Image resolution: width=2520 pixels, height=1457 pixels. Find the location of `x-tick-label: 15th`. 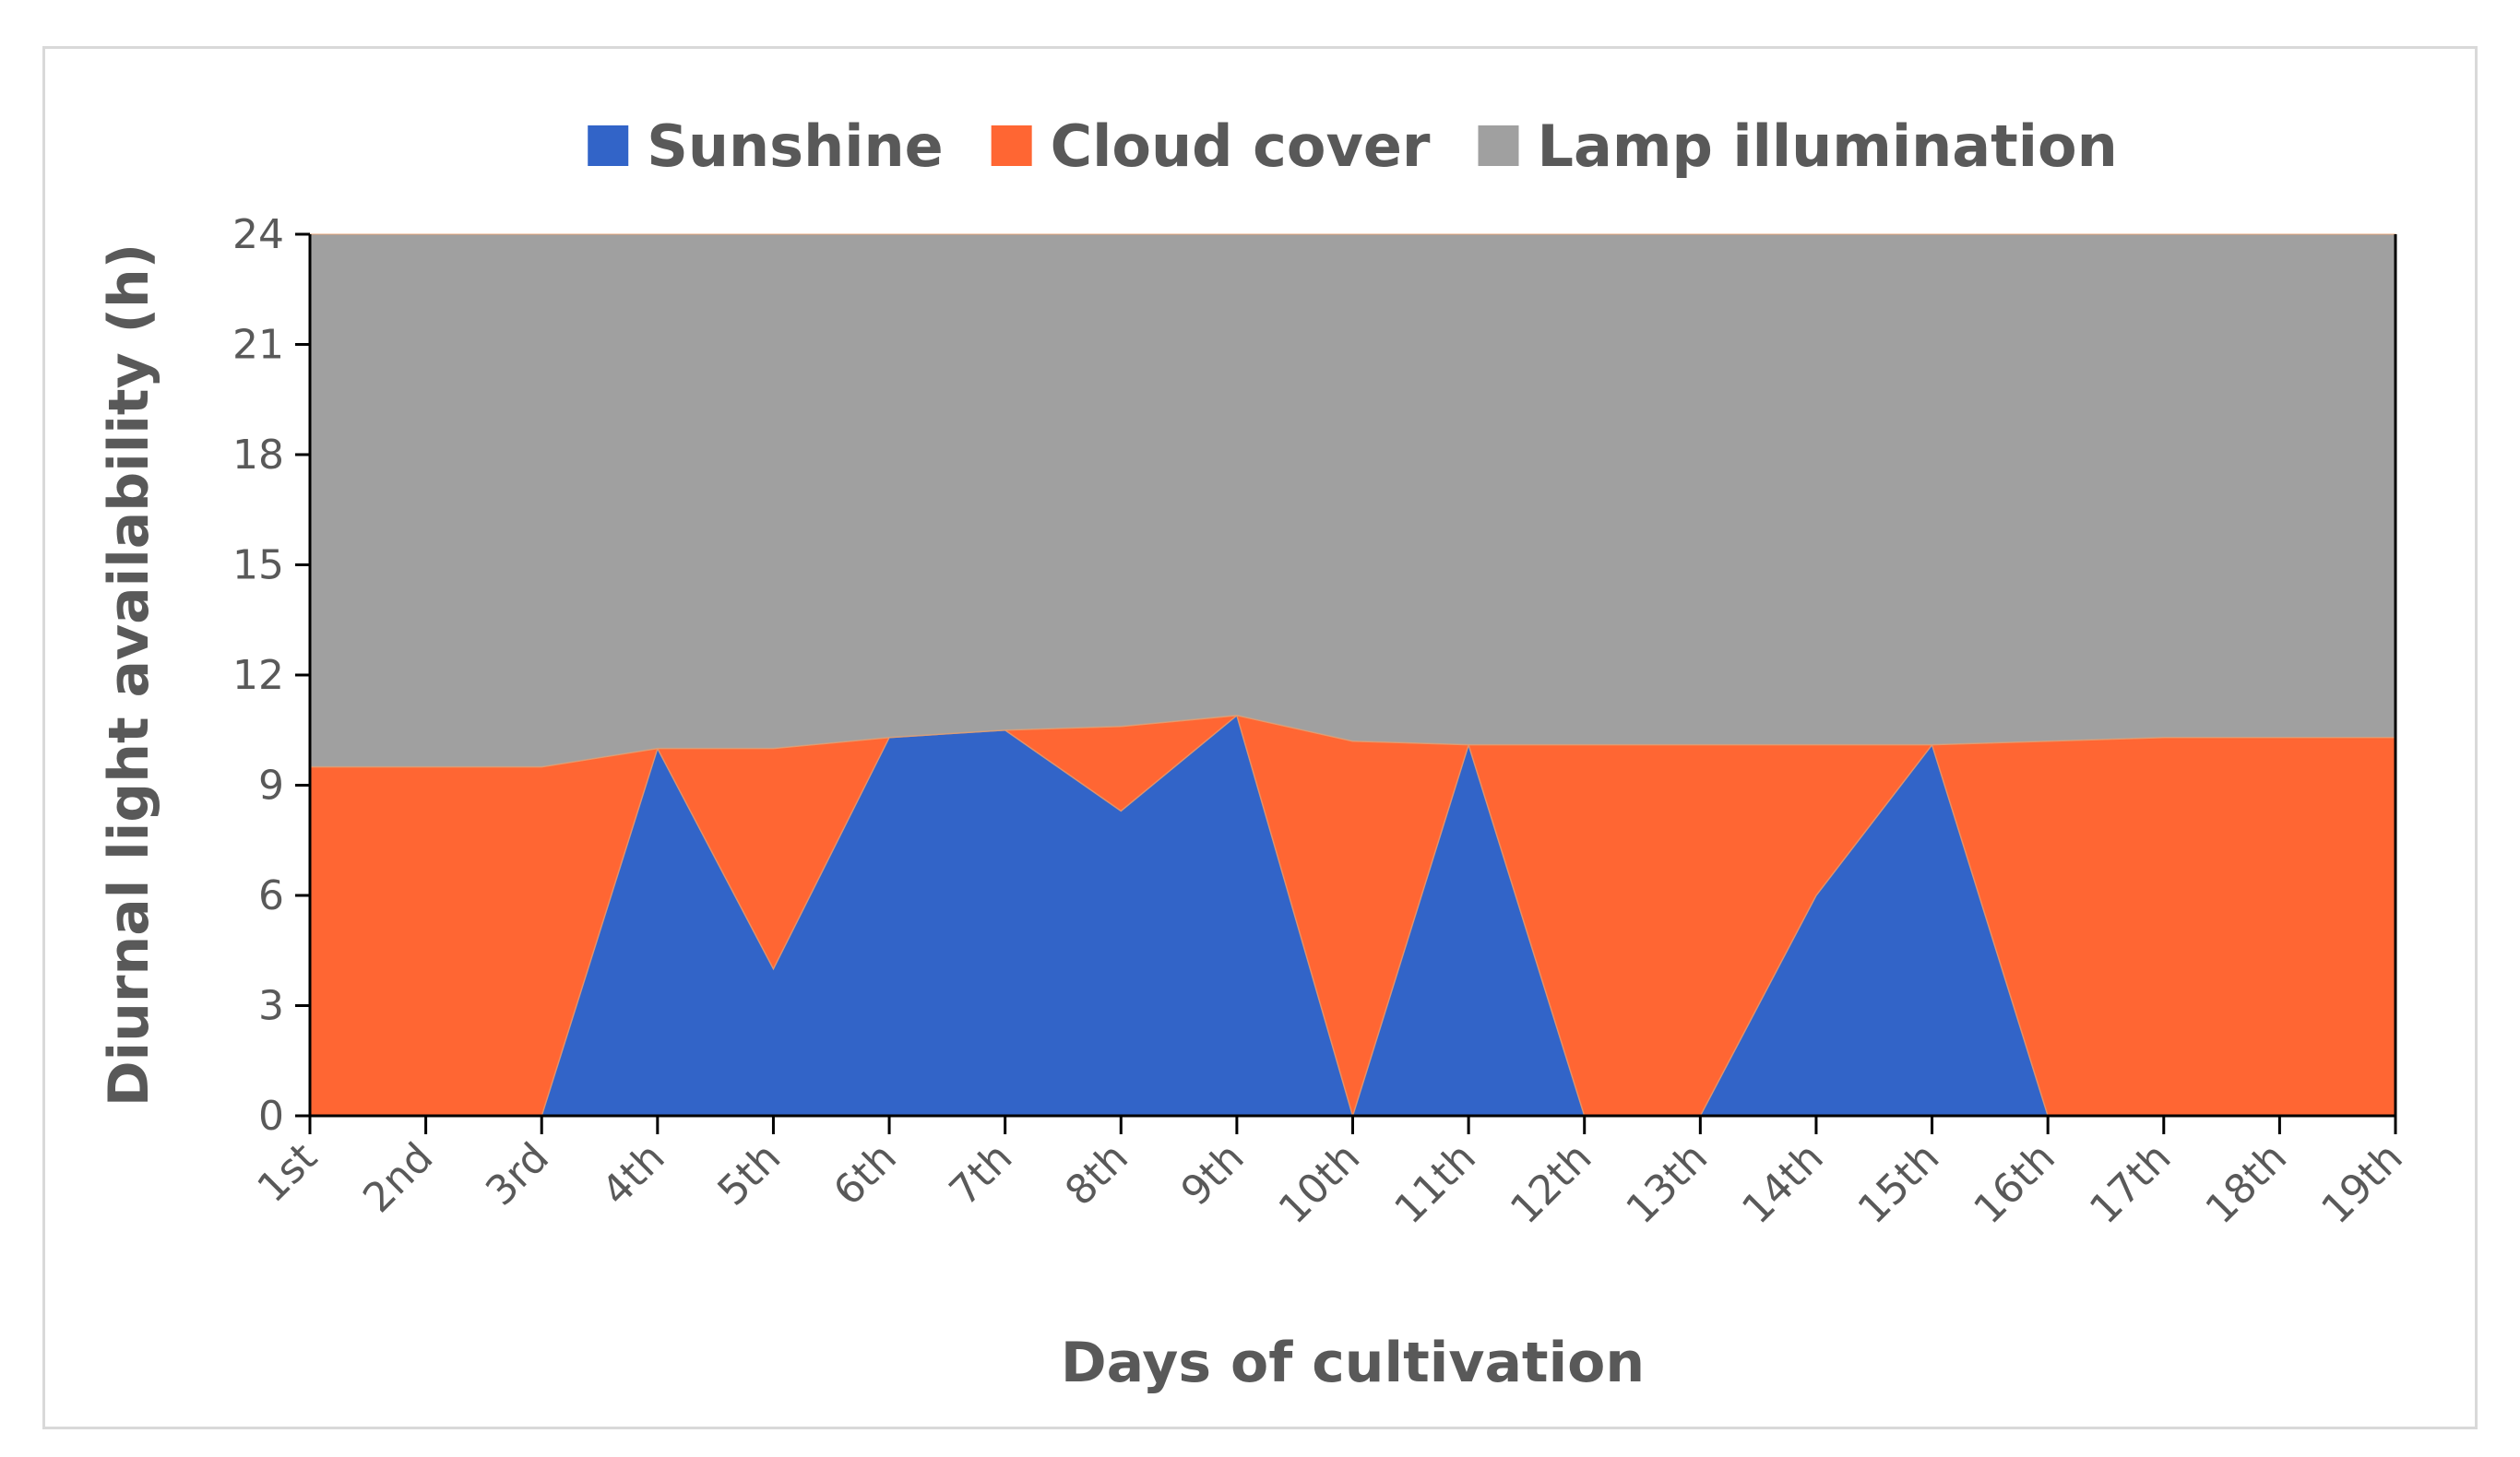

x-tick-label: 15th is located at coordinates (1899, 1184).